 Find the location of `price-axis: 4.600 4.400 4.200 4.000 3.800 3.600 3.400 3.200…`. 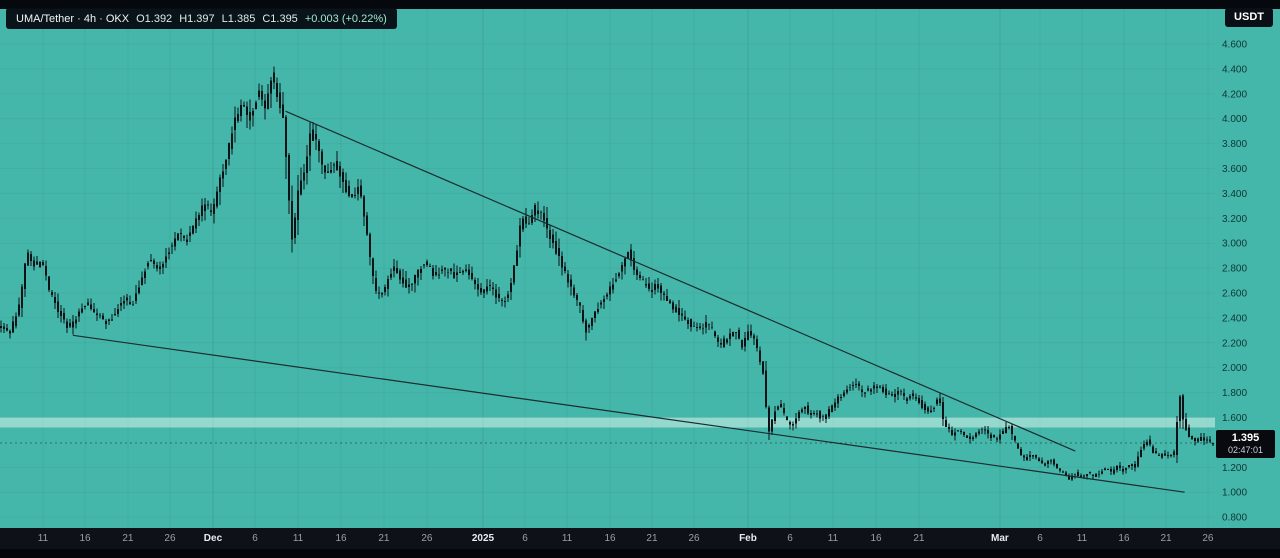

price-axis: 4.600 4.400 4.200 4.000 3.800 3.600 3.400 3.200… is located at coordinates (1234, 282).